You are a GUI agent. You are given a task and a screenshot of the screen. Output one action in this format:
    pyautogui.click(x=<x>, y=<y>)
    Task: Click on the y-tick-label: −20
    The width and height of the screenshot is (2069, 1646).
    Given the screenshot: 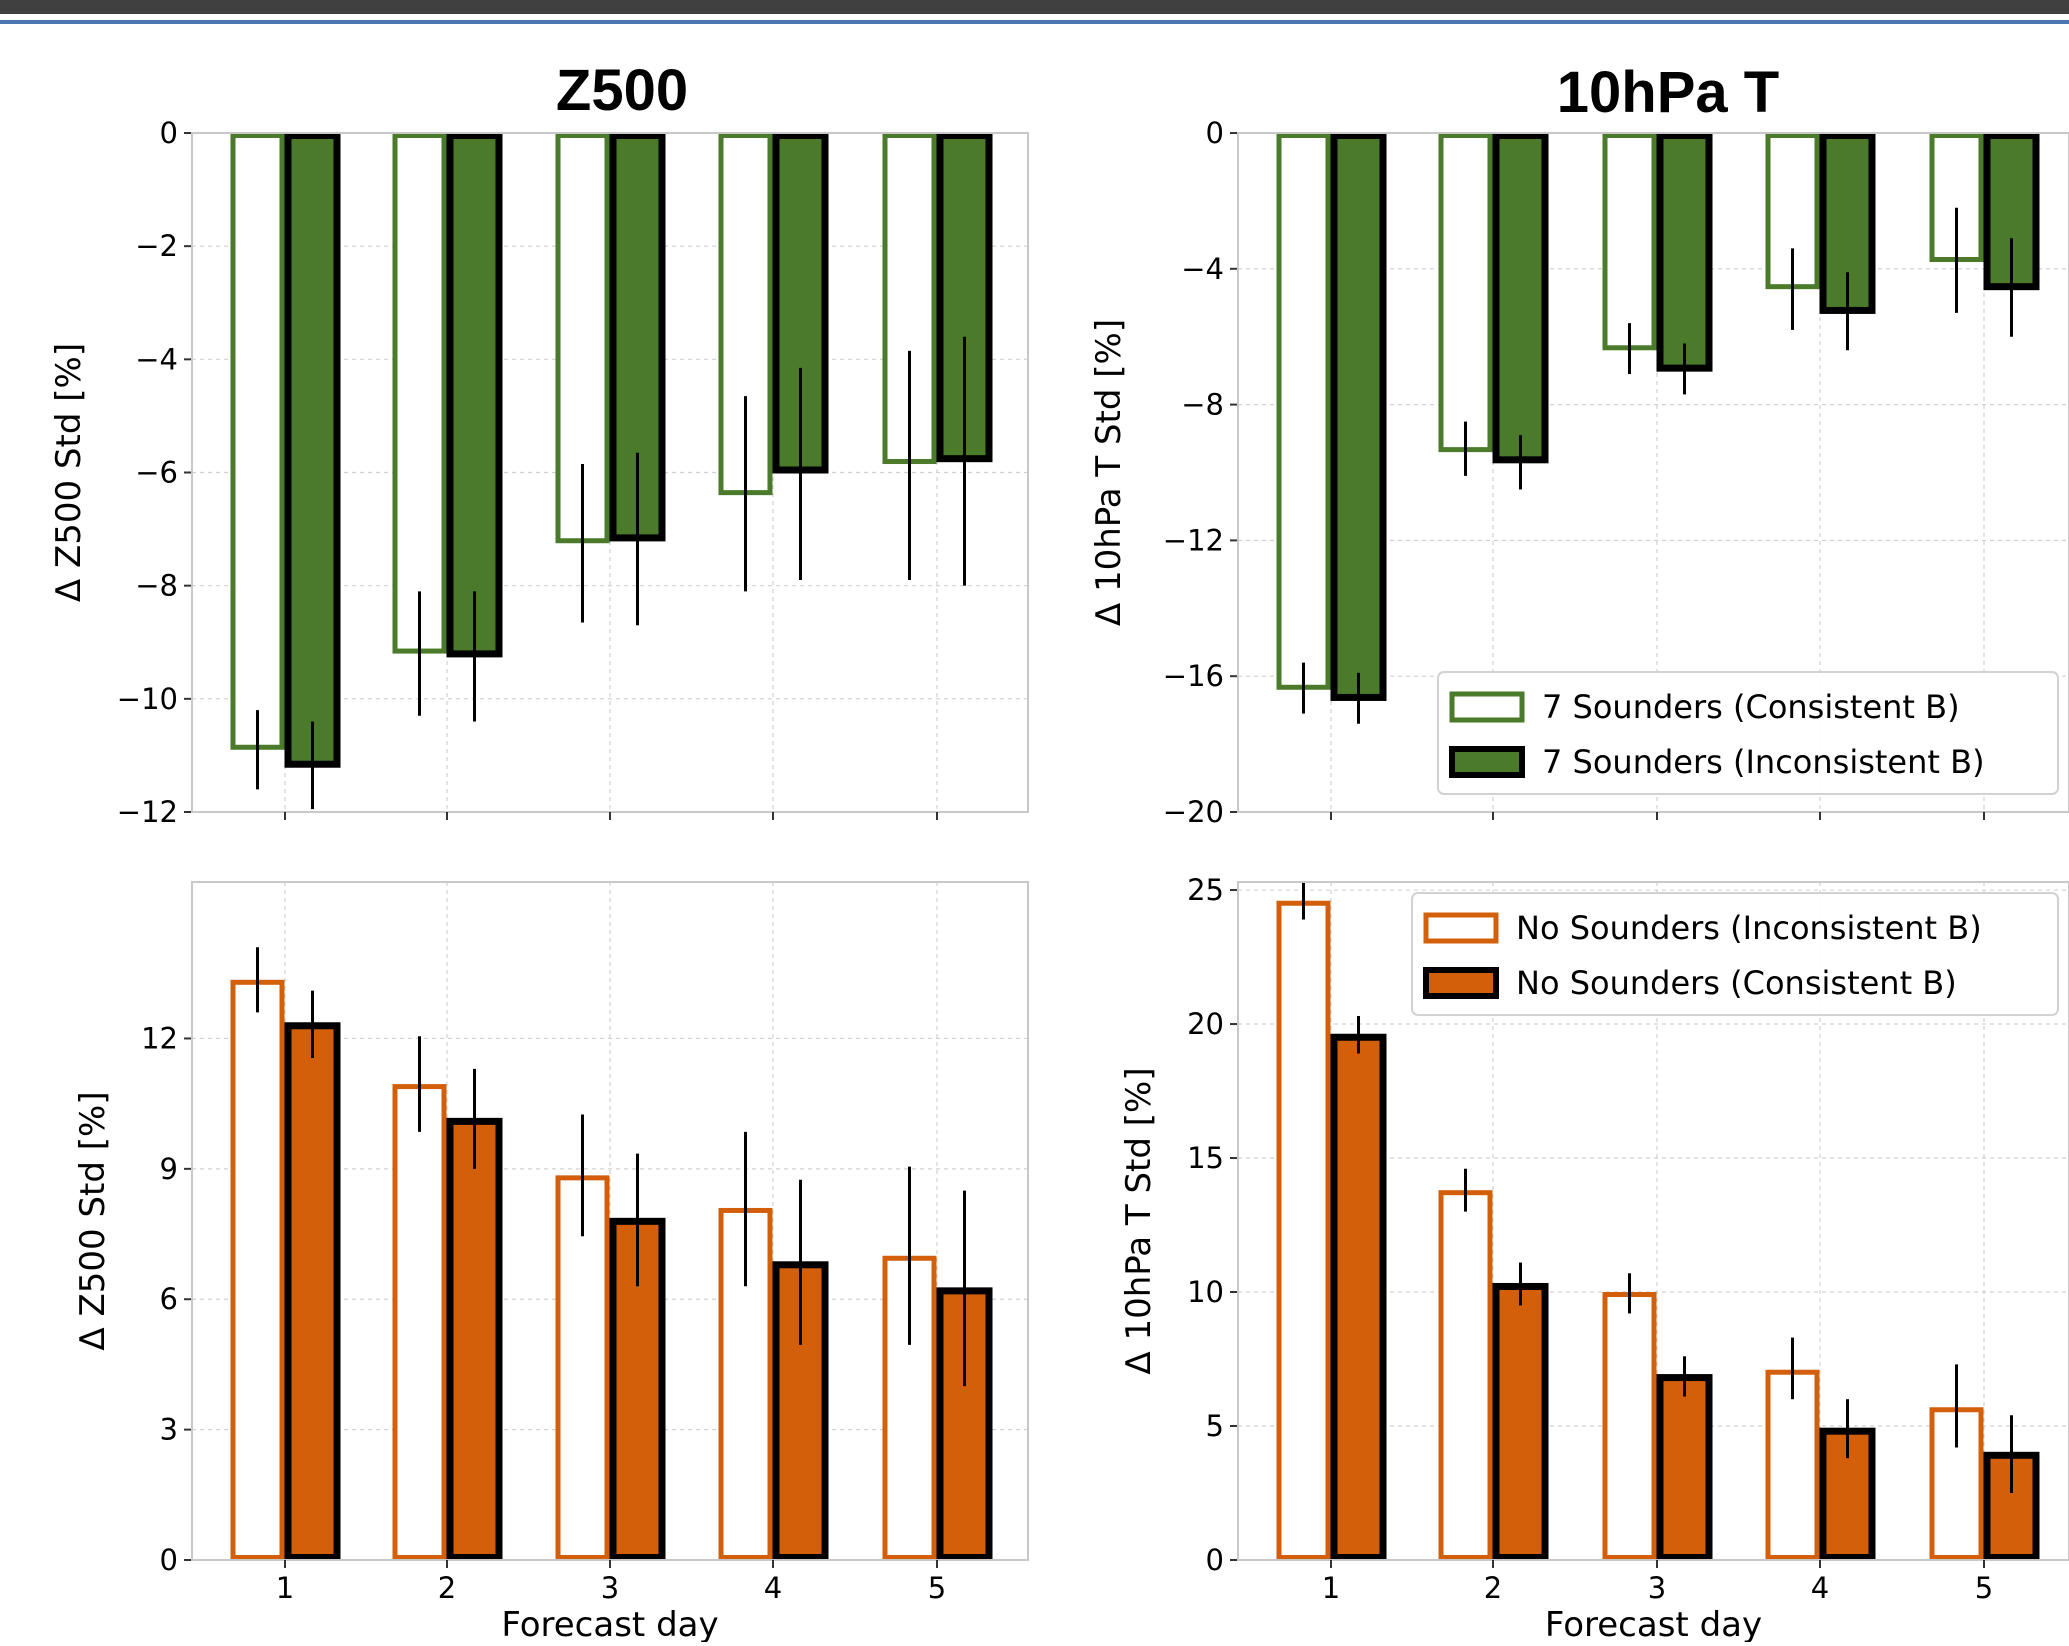 What is the action you would take?
    pyautogui.click(x=1193, y=812)
    